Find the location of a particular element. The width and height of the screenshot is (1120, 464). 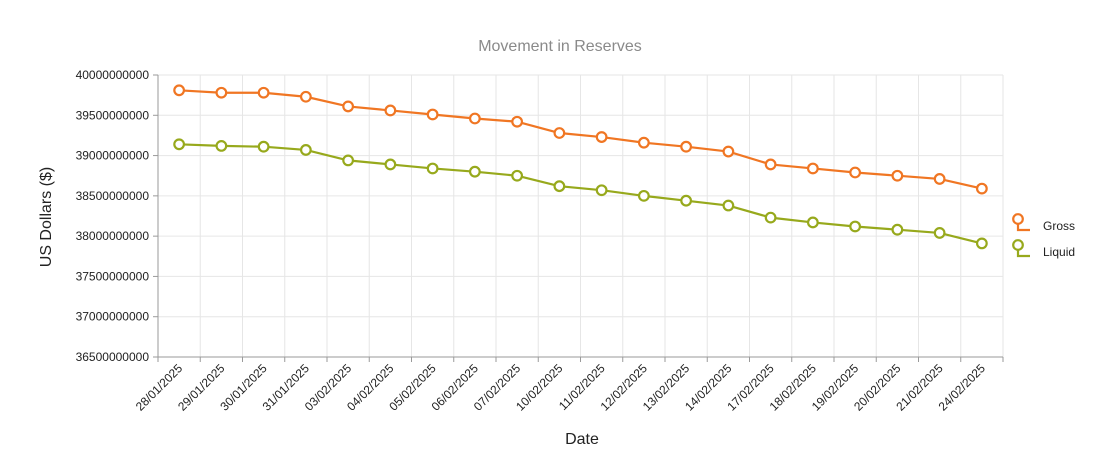

legend-label: Gross is located at coordinates (1059, 226).